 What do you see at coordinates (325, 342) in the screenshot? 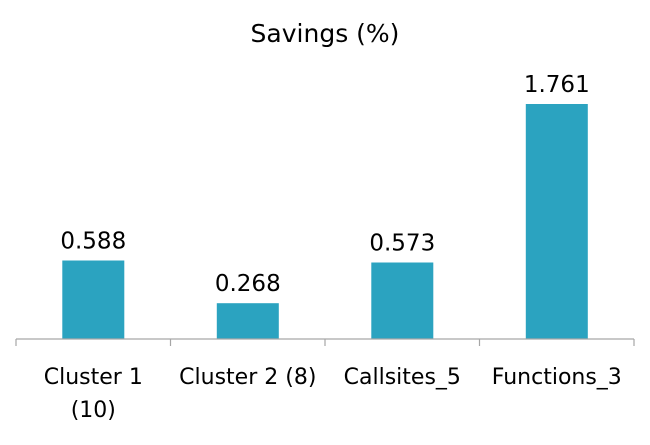
I see `x-axis` at bounding box center [325, 342].